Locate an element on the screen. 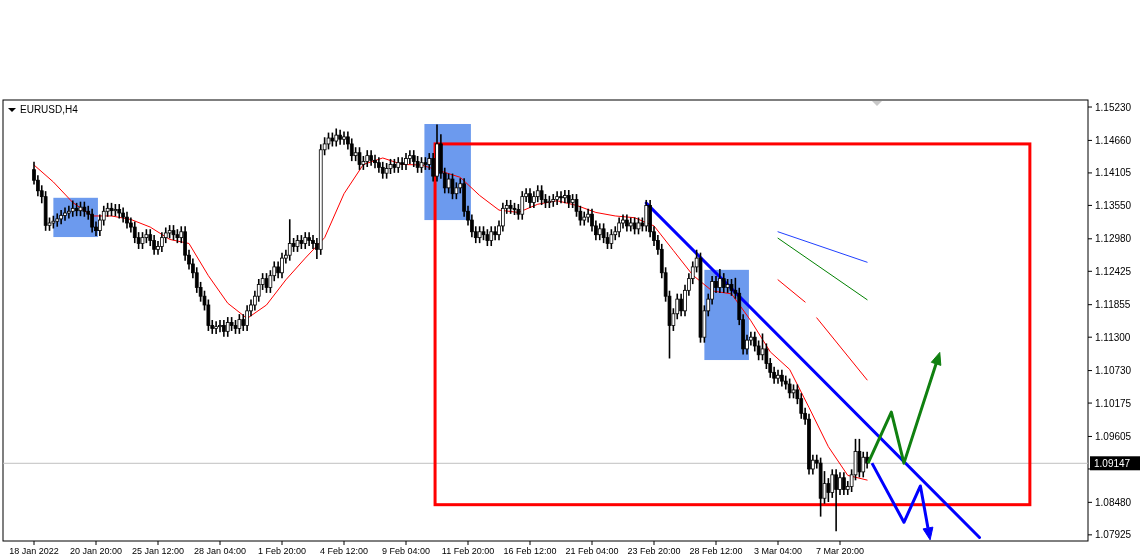 The image size is (1144, 559). y-tick-label: 1.14660 is located at coordinates (1113, 140).